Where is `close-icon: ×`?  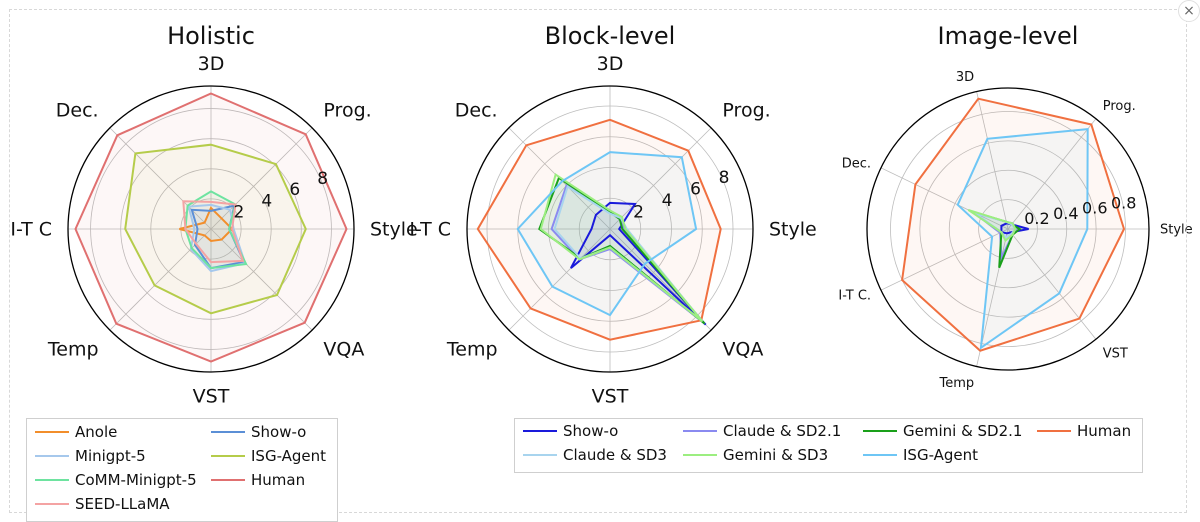
close-icon: × is located at coordinates (1189, 11).